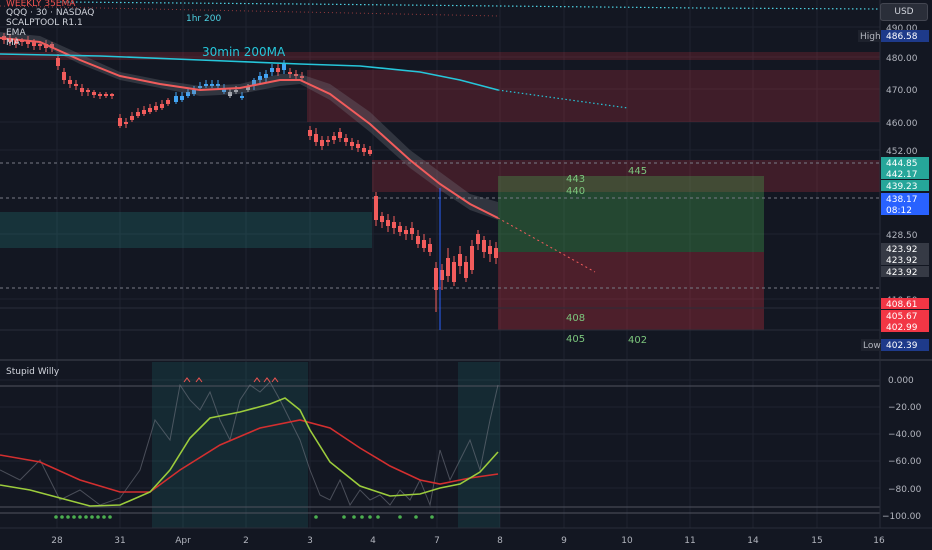 Image resolution: width=932 pixels, height=550 pixels. I want to click on price-tag: 402.99, so click(905, 327).